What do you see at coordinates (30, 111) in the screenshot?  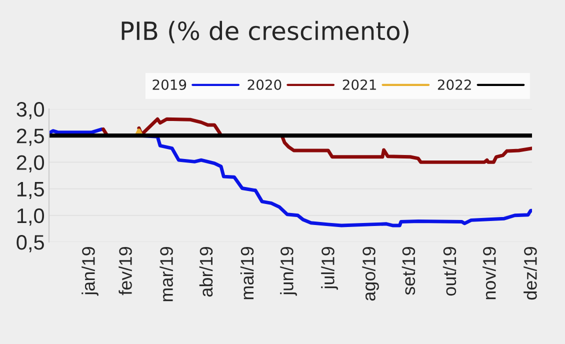 I see `y-tick-label: 3,0` at bounding box center [30, 111].